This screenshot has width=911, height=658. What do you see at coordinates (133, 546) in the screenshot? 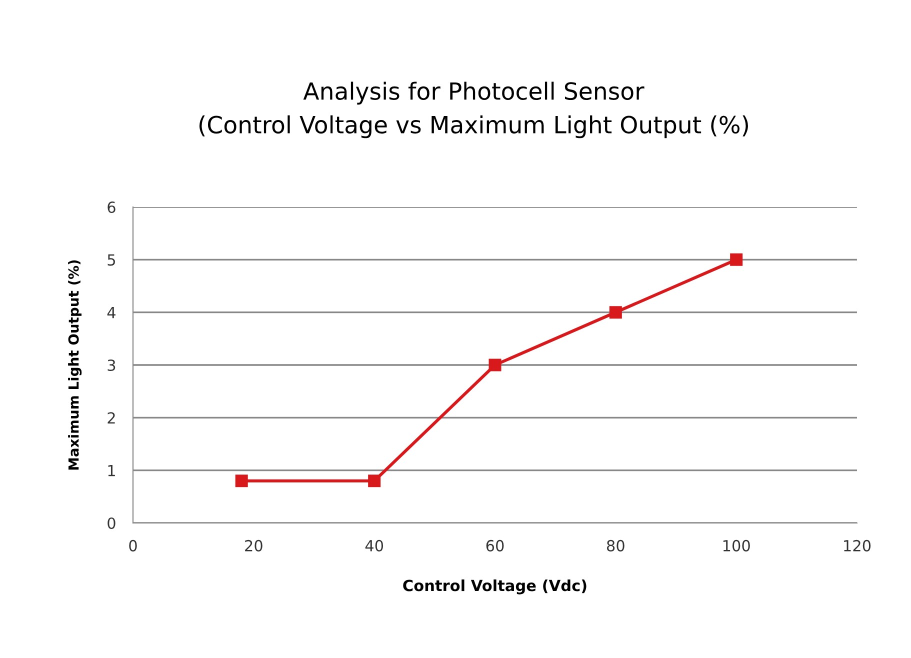
I see `x-tick-label: 0` at bounding box center [133, 546].